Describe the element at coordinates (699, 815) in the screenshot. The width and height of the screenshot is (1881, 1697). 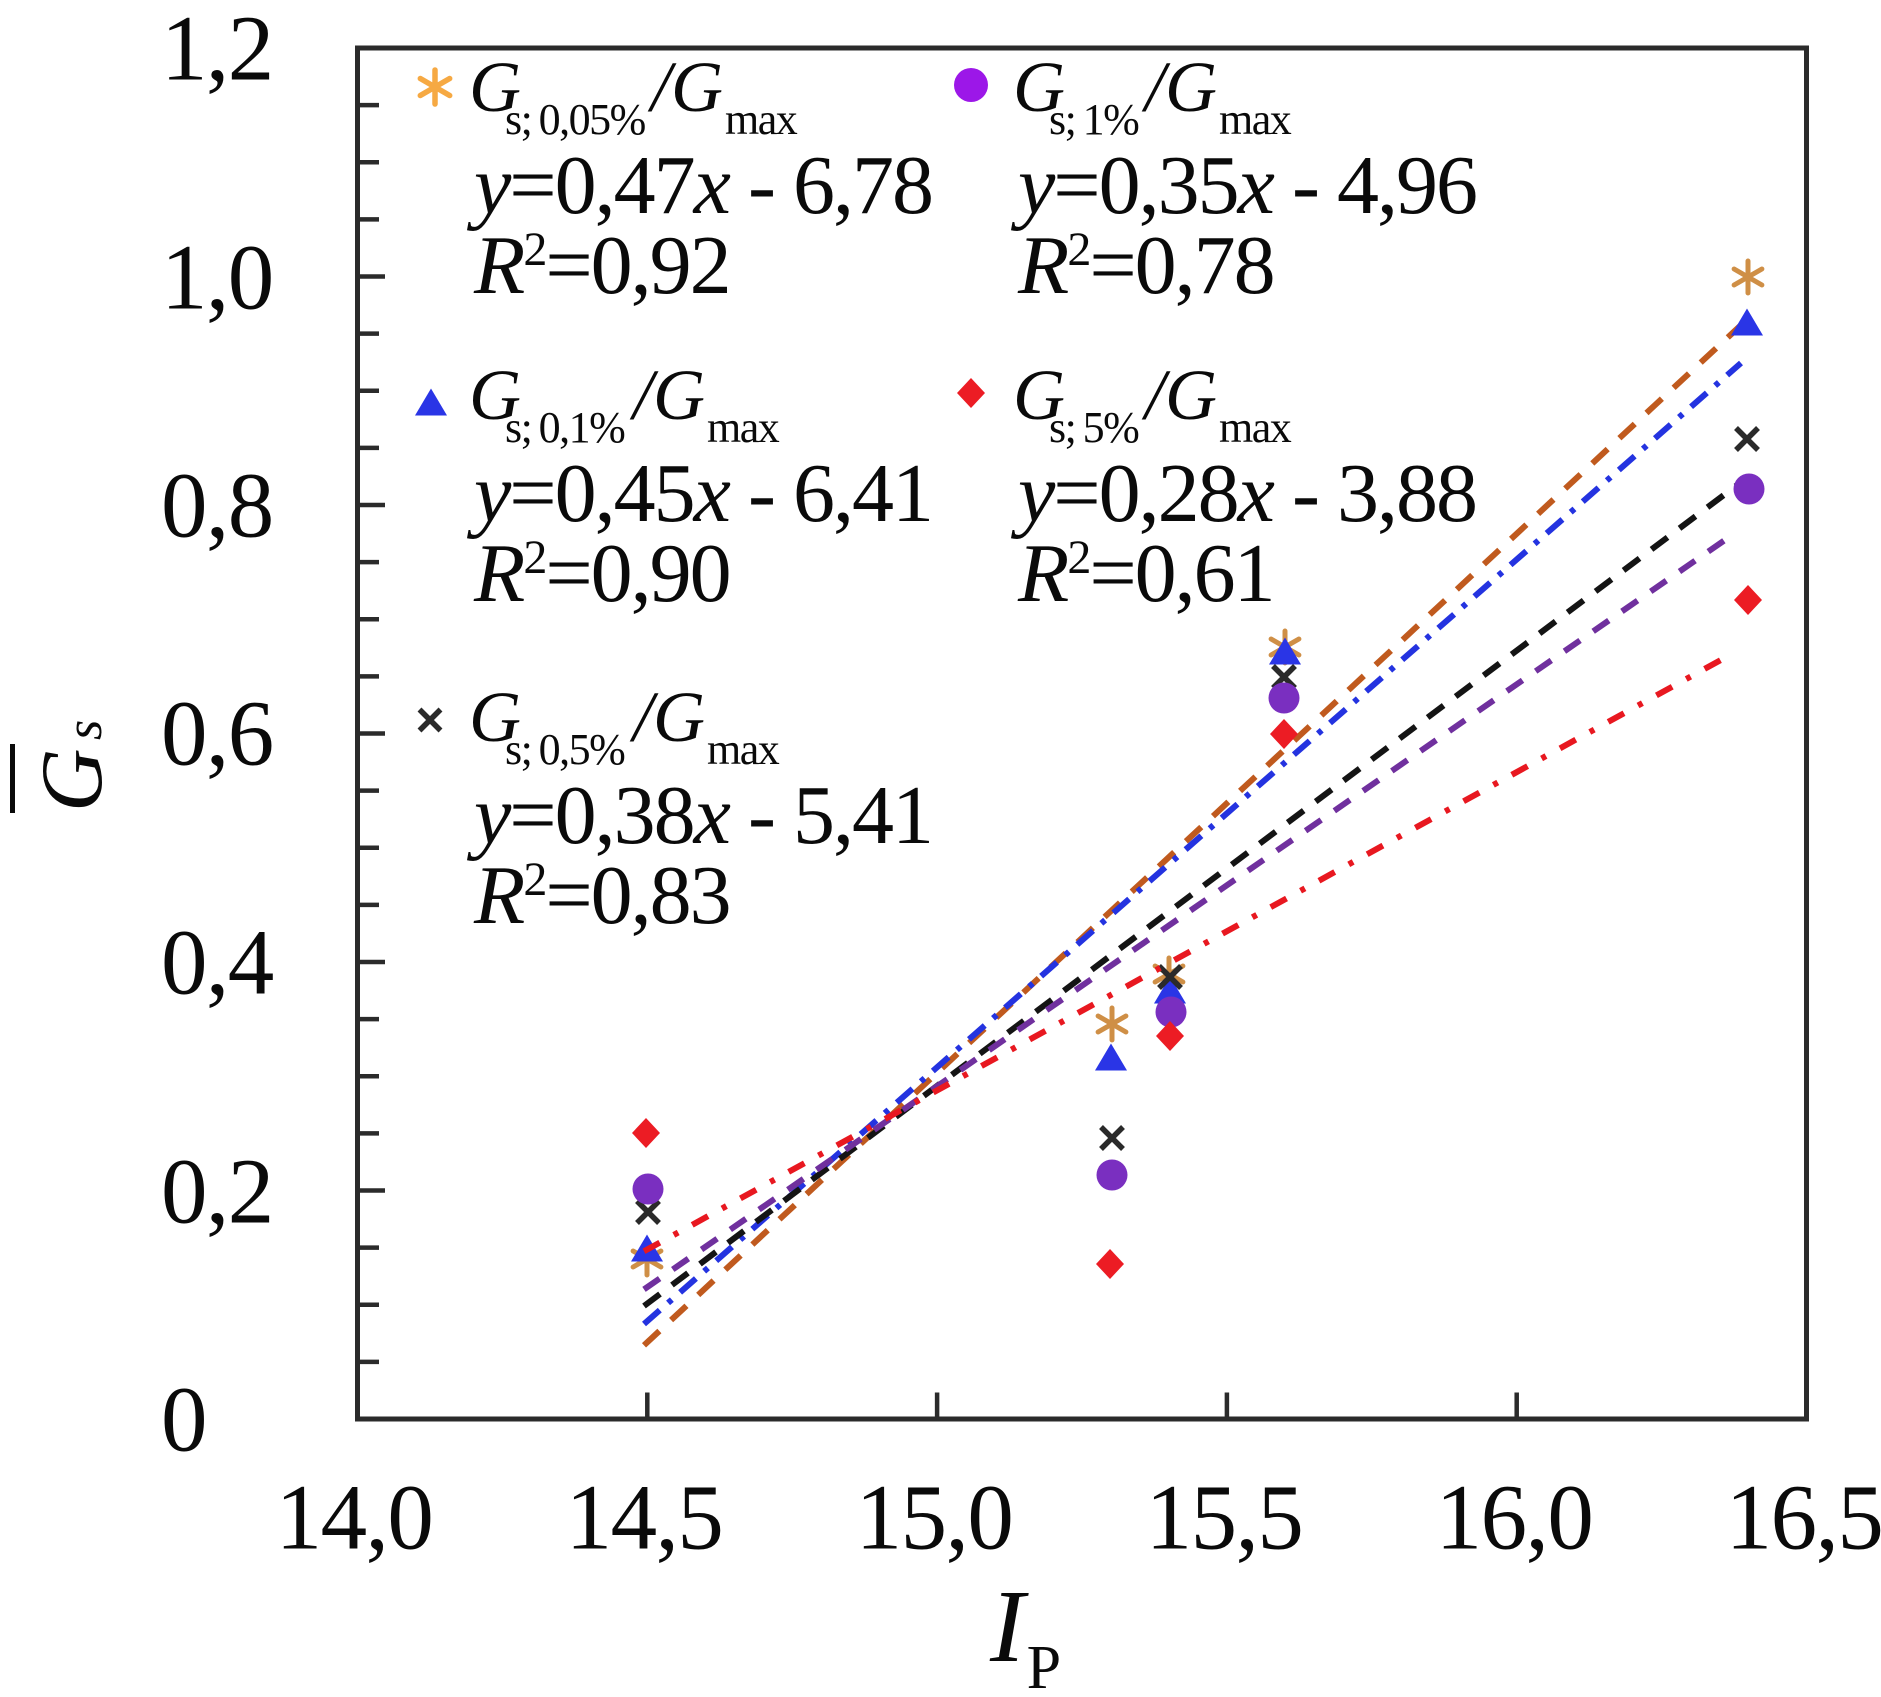
I see `svg-text: y=0,38x - 5,41` at that location.